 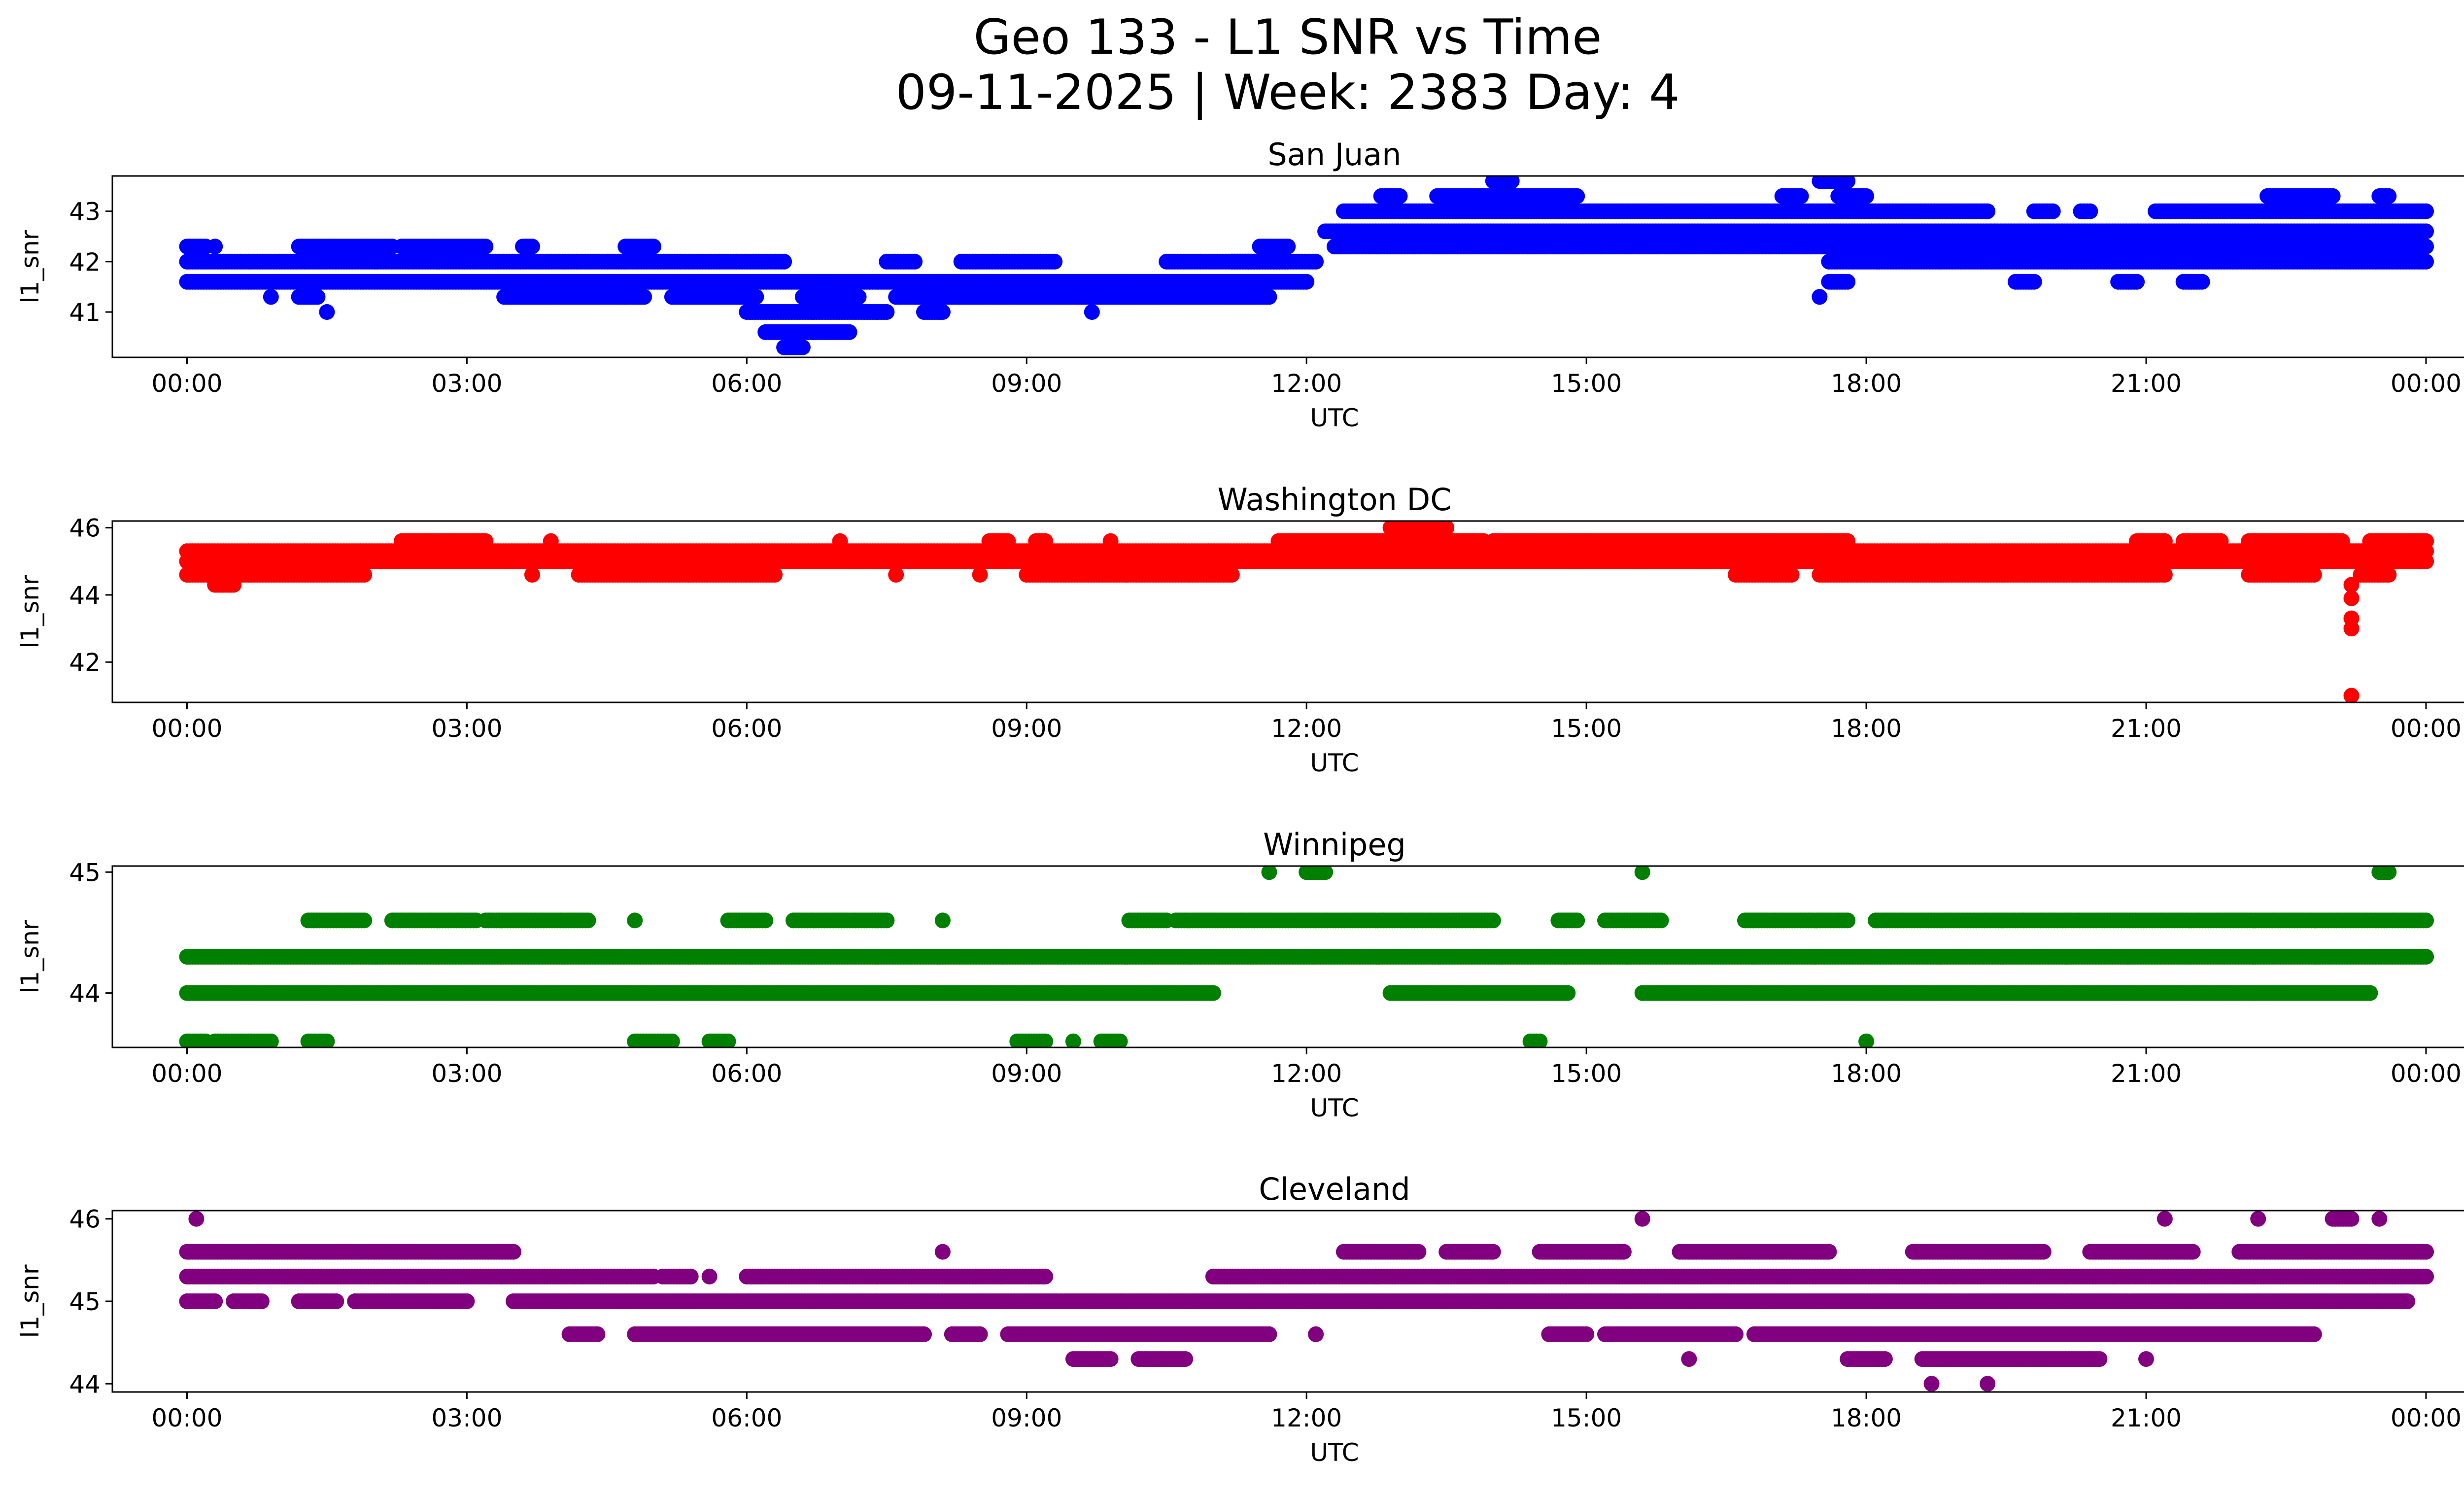 What do you see at coordinates (1306, 383) in the screenshot?
I see `x-tick-label: 12:00` at bounding box center [1306, 383].